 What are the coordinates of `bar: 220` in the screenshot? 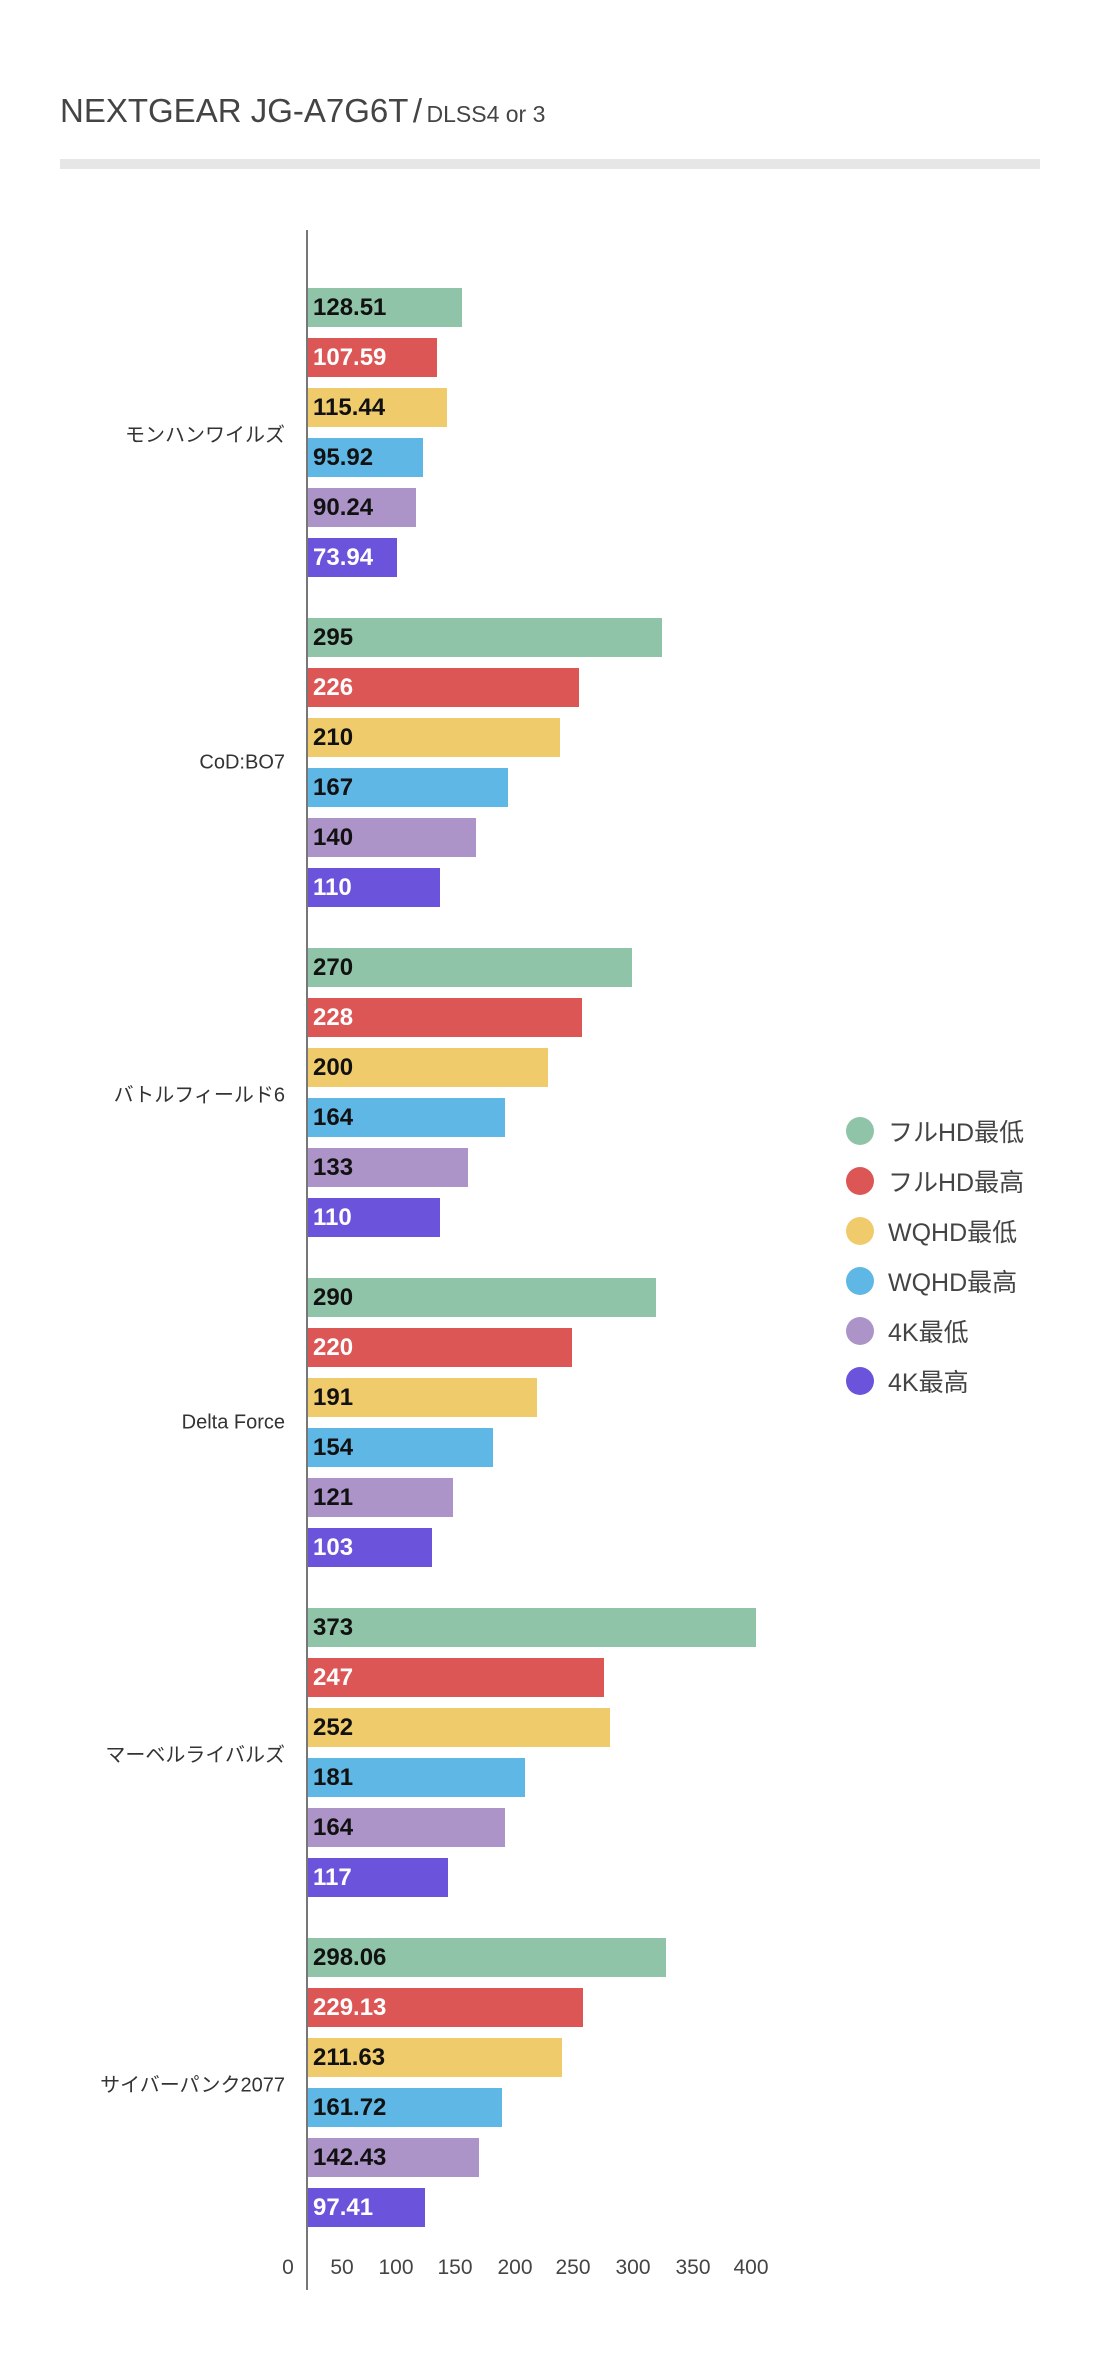 It's located at (440, 1347).